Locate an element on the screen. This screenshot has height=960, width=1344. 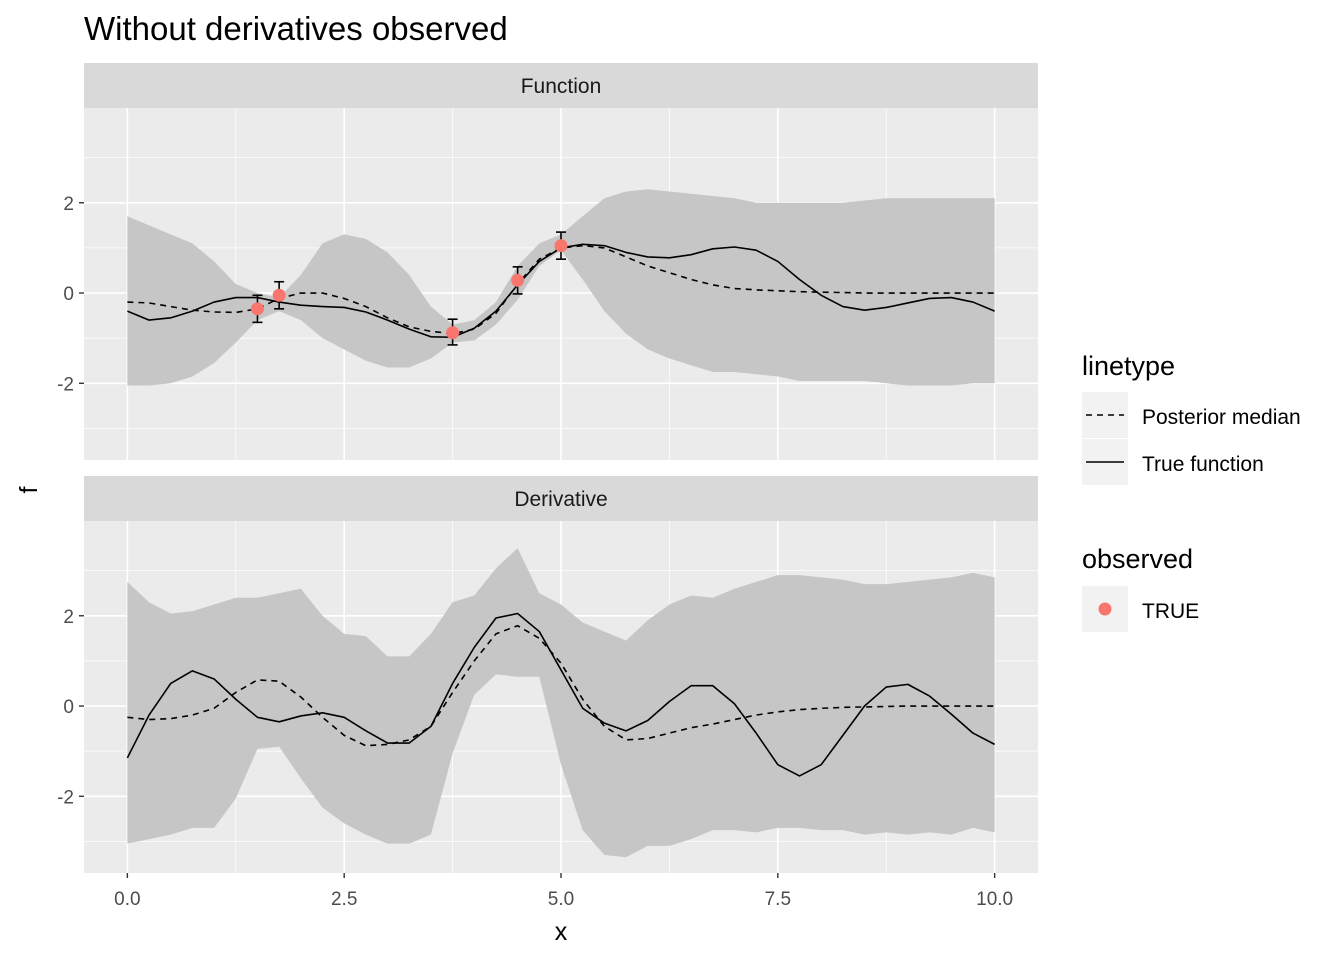
x-axis-title: x is located at coordinates (561, 932).